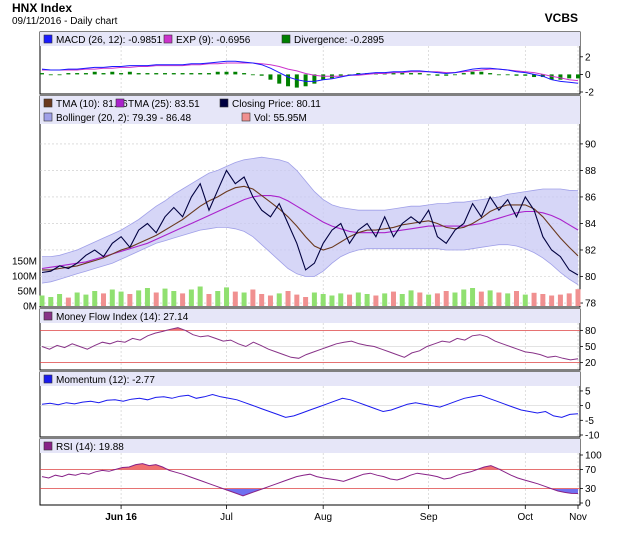  Describe the element at coordinates (92, 104) in the screenshot. I see `price-legend-label: TMA (10): 81.56` at that location.